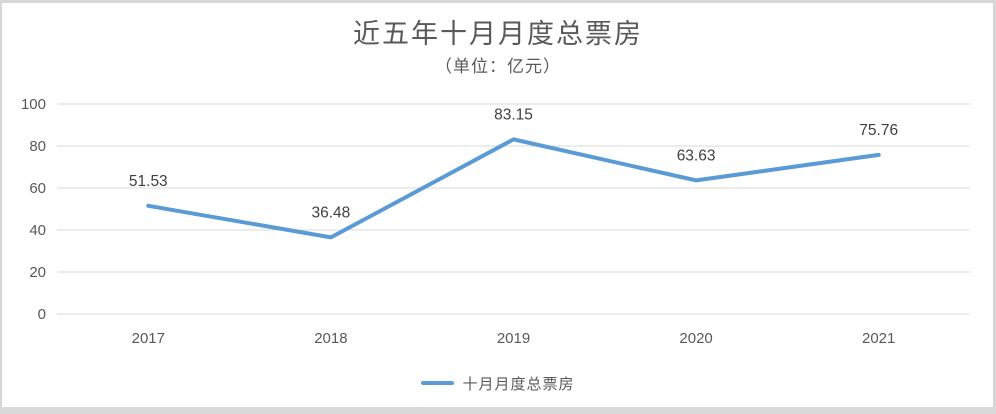  Describe the element at coordinates (331, 212) in the screenshot. I see `data-label: 36.48` at that location.